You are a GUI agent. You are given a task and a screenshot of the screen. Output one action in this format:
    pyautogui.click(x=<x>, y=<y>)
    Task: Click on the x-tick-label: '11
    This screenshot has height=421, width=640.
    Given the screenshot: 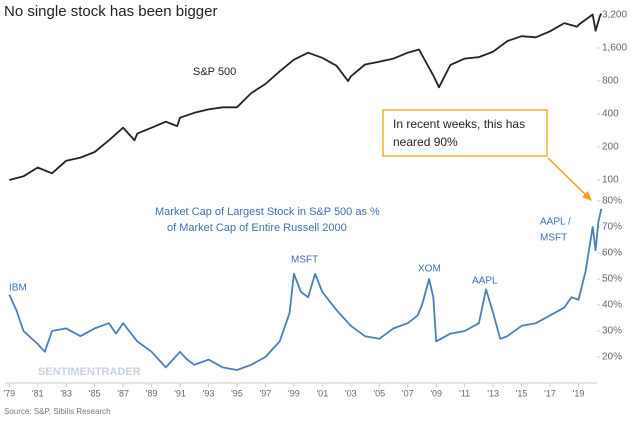 What is the action you would take?
    pyautogui.click(x=464, y=393)
    